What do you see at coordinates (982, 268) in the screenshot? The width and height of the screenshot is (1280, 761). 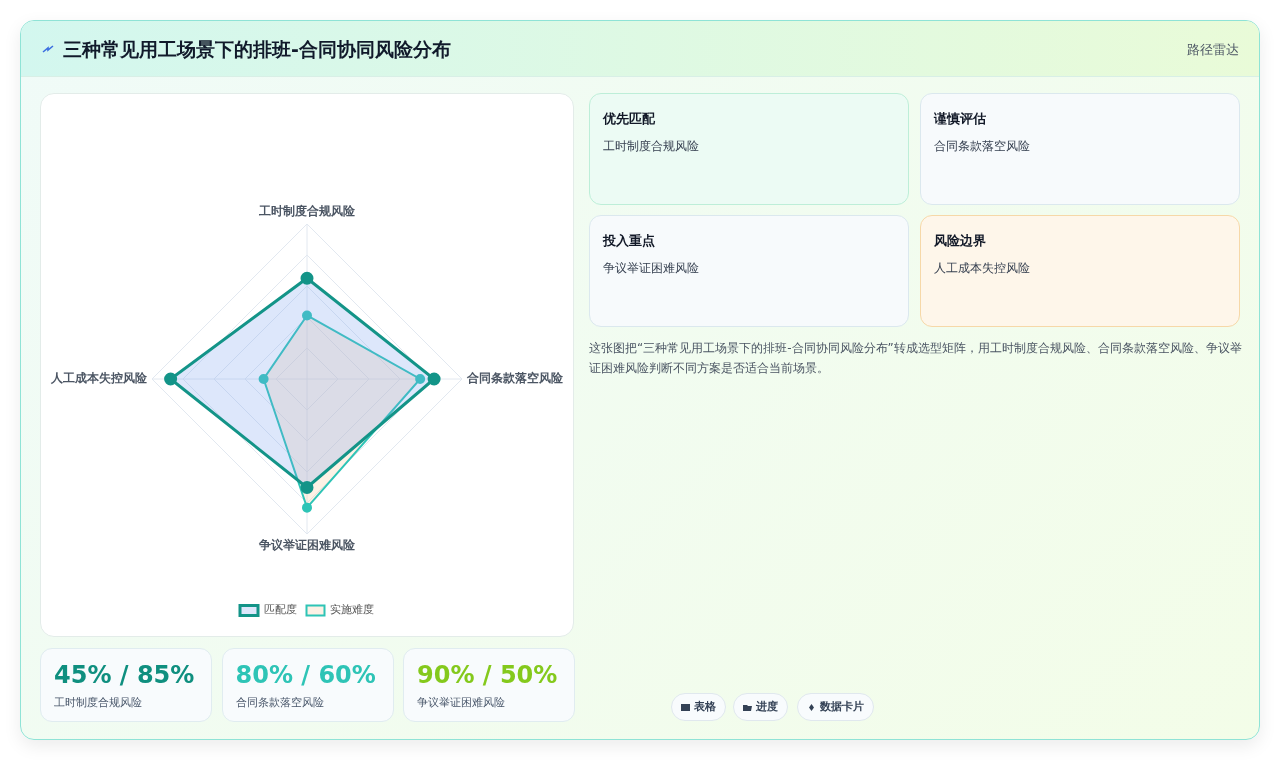 I see `text: 人工成本失控风险` at bounding box center [982, 268].